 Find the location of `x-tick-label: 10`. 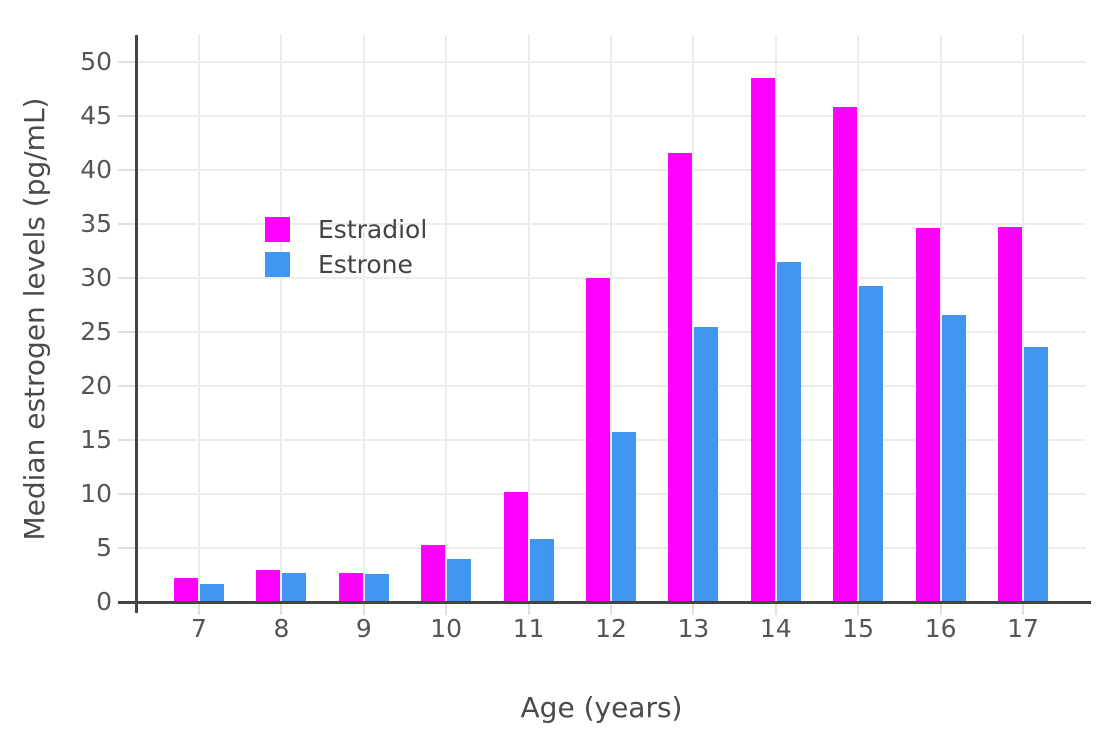

x-tick-label: 10 is located at coordinates (446, 628).